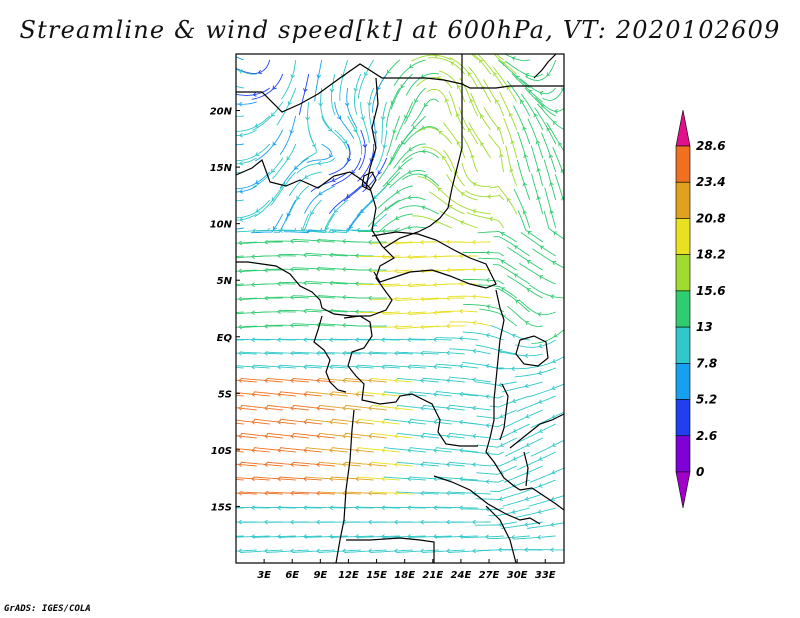 The image size is (800, 618). What do you see at coordinates (225, 338) in the screenshot?
I see `lat-tick-label: EQ` at bounding box center [225, 338].